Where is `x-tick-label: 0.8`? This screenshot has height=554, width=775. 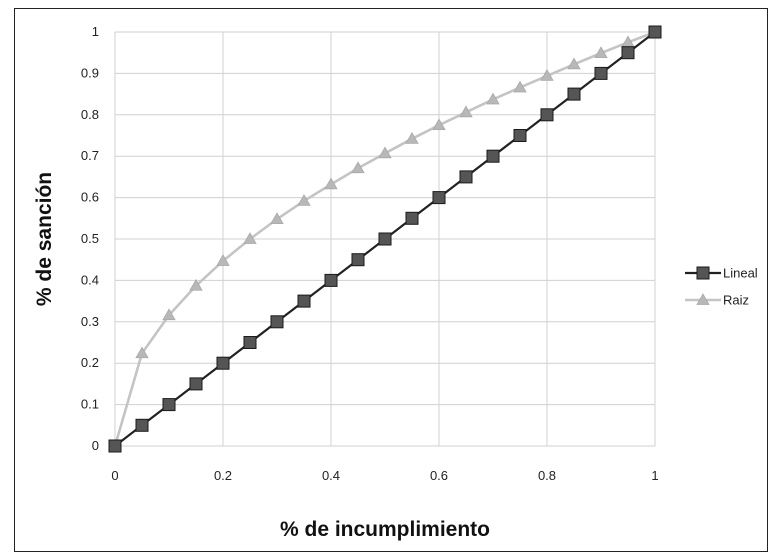
x-tick-label: 0.8 is located at coordinates (547, 475).